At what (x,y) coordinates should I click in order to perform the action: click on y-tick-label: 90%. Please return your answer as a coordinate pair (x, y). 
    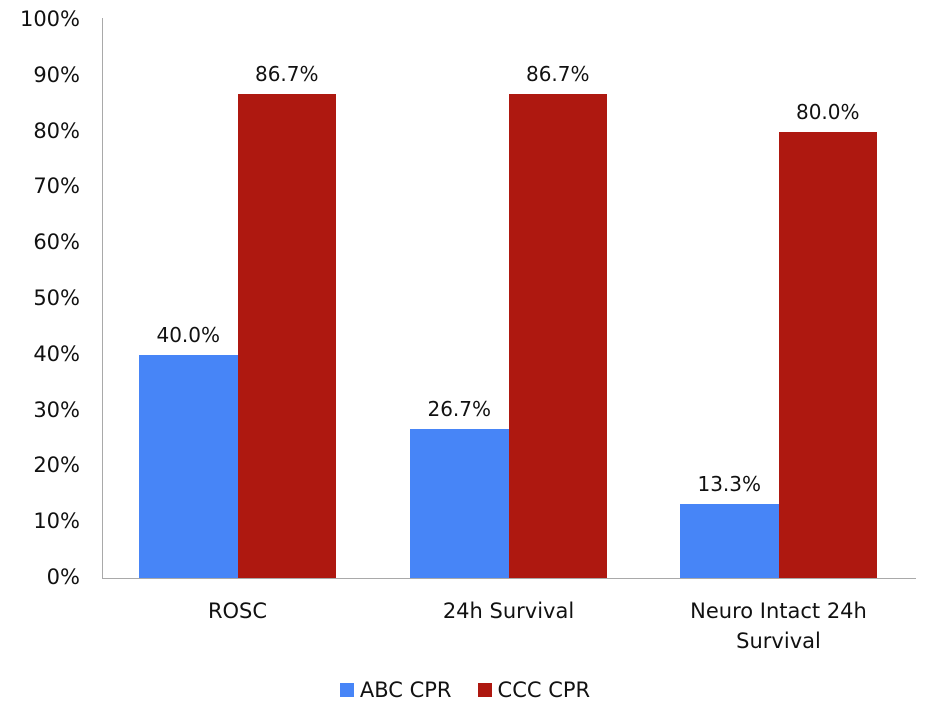
    Looking at the image, I should click on (56, 74).